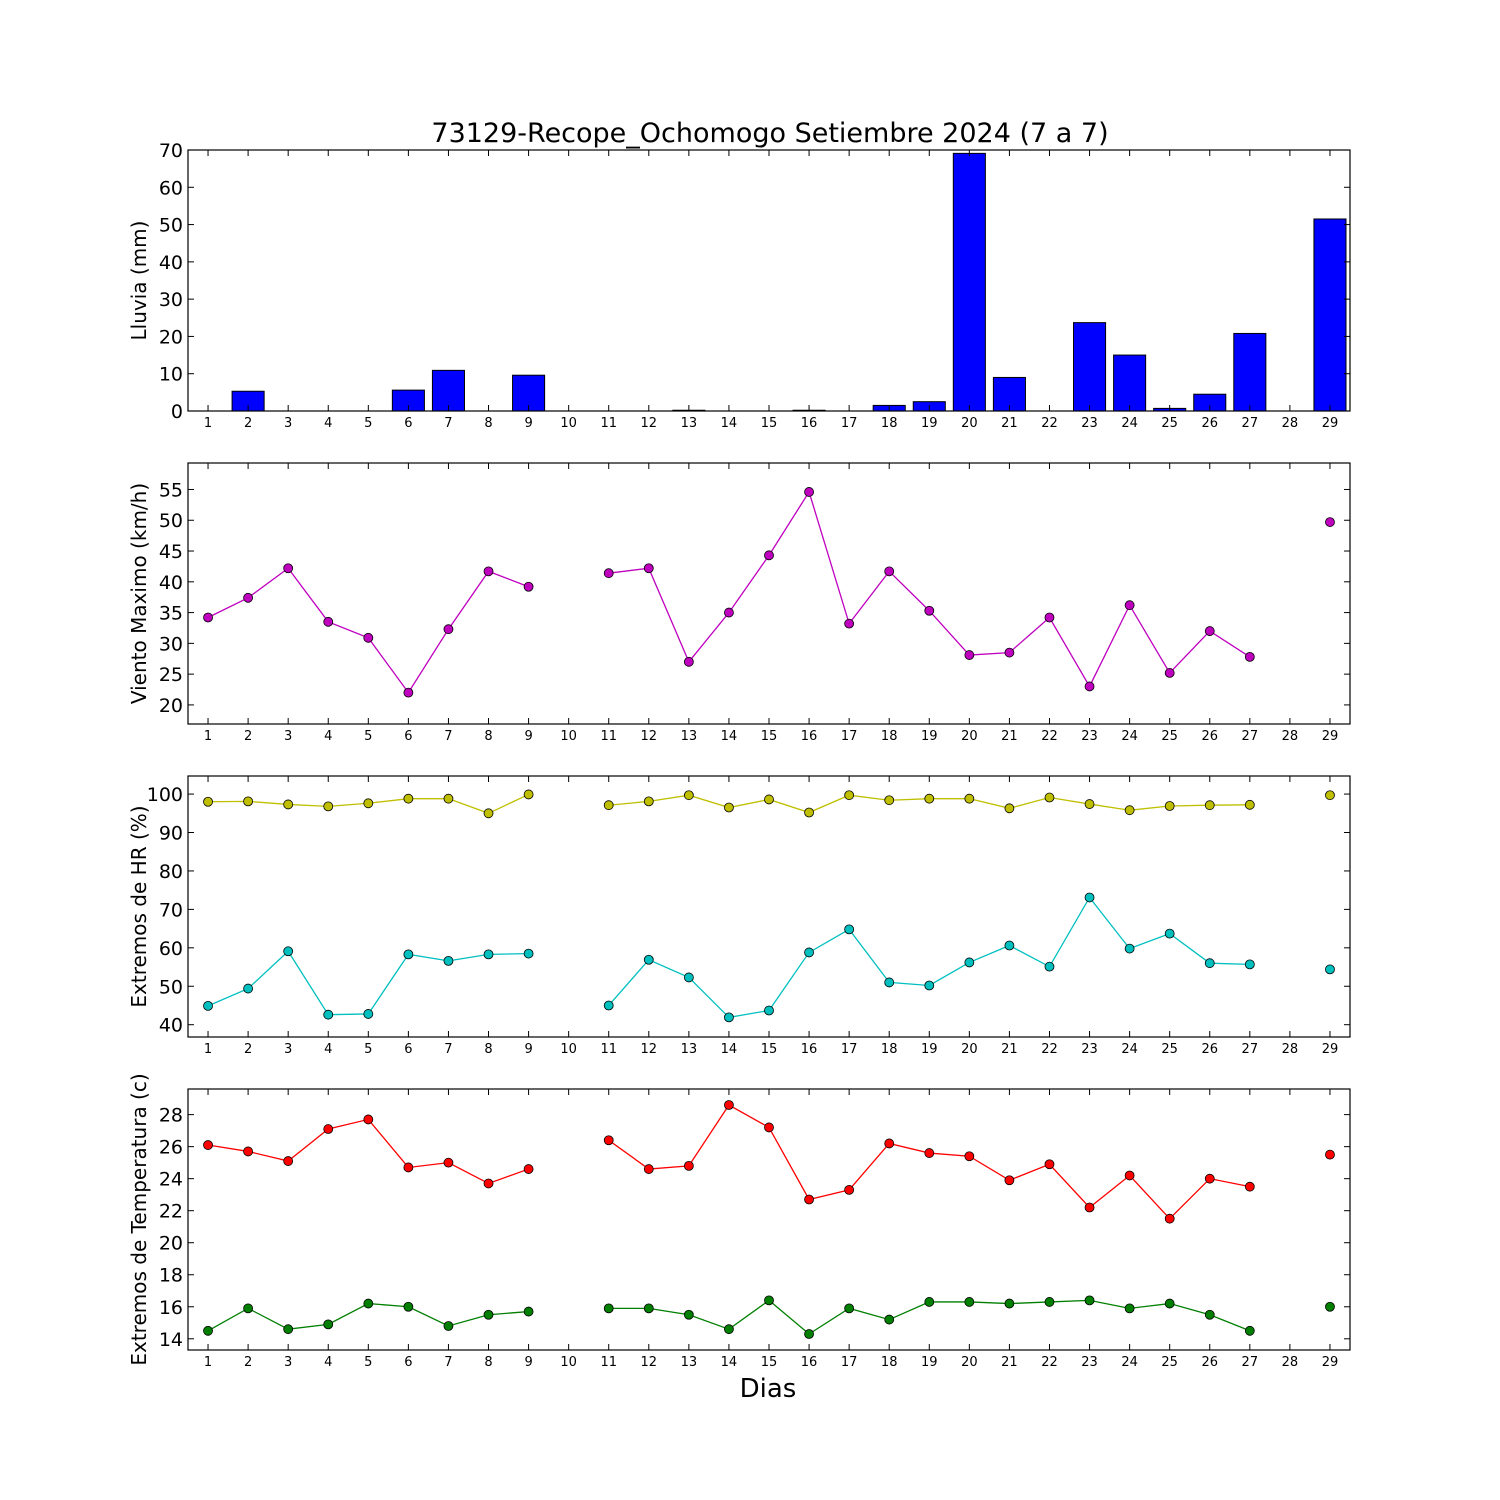 This screenshot has height=1500, width=1500. Describe the element at coordinates (328, 1362) in the screenshot. I see `x-tick-label: 4` at that location.